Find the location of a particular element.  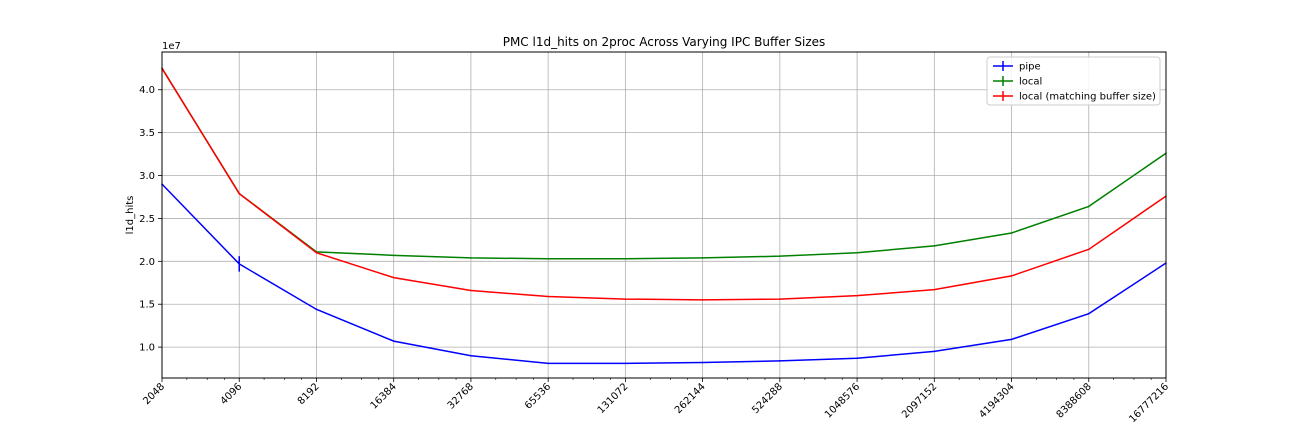

x-tick-label: 4096 is located at coordinates (232, 394).